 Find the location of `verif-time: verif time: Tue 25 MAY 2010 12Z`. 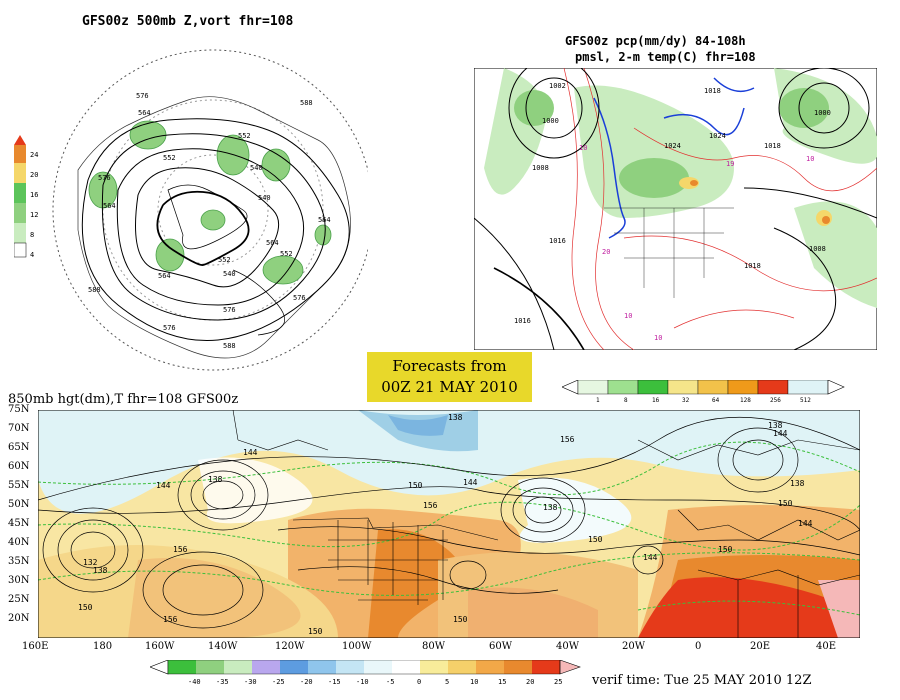

verif-time: verif time: Tue 25 MAY 2010 12Z is located at coordinates (702, 680).